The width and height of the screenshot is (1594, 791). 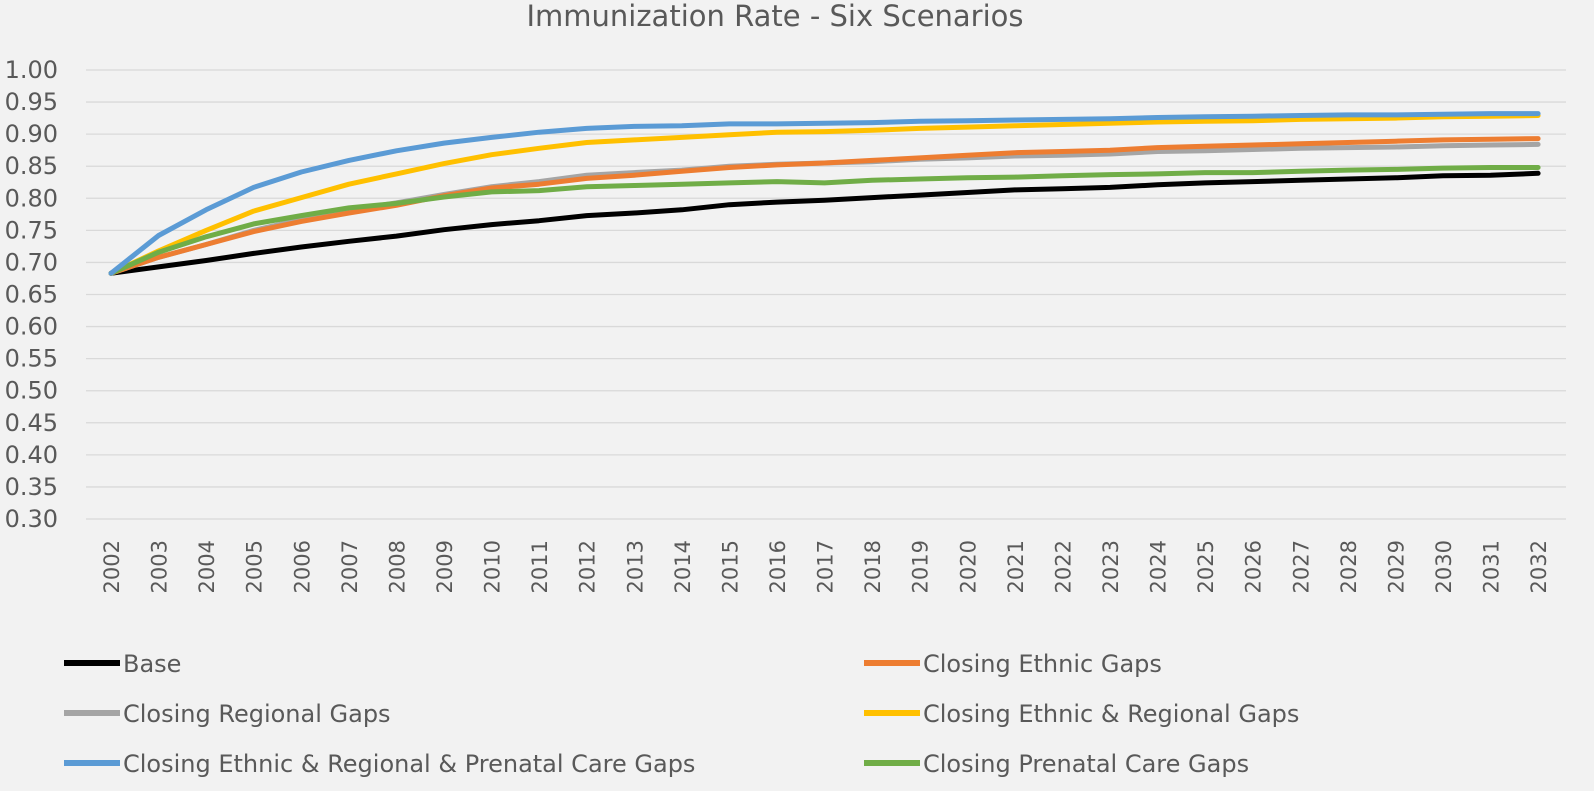 What do you see at coordinates (31, 230) in the screenshot?
I see `y-tick-label: 0.75` at bounding box center [31, 230].